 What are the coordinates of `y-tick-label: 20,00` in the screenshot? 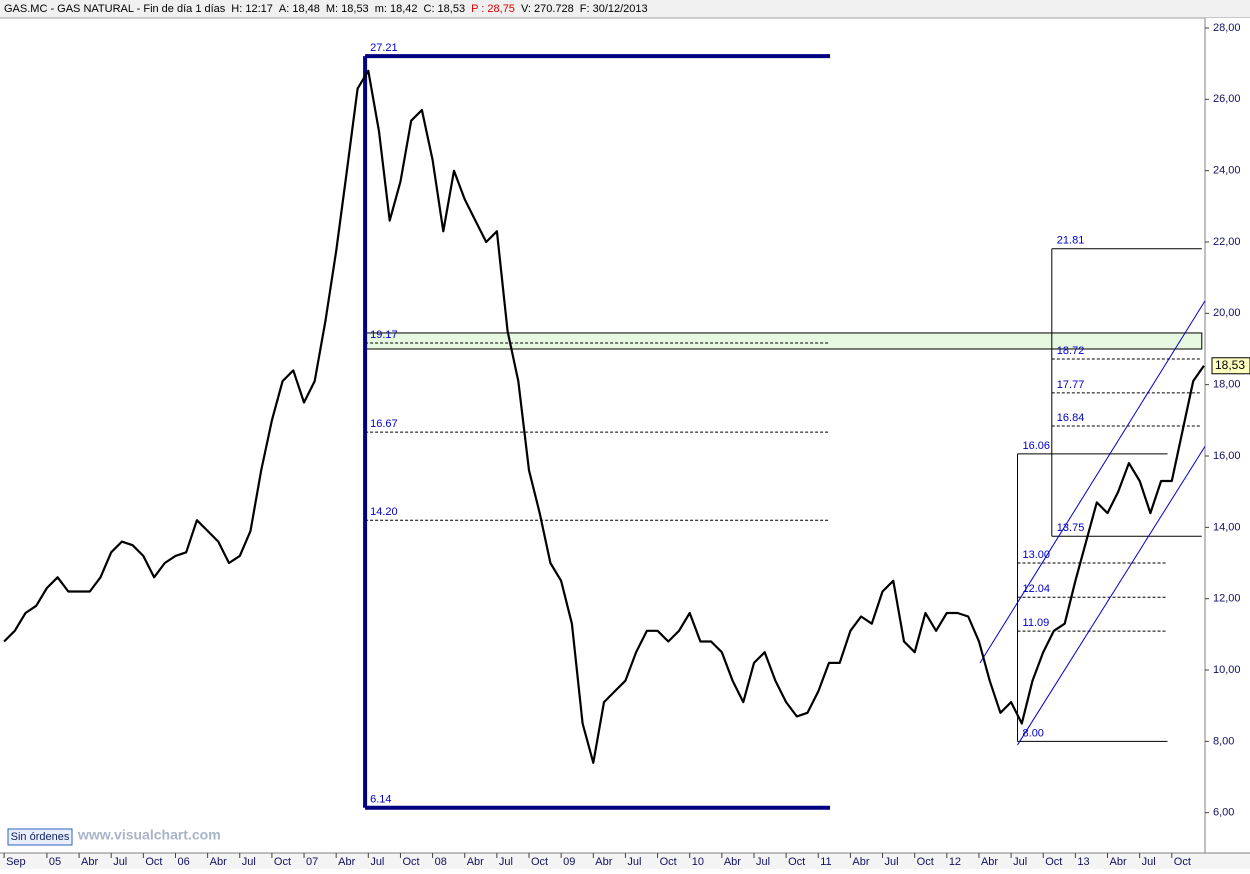 It's located at (1227, 313).